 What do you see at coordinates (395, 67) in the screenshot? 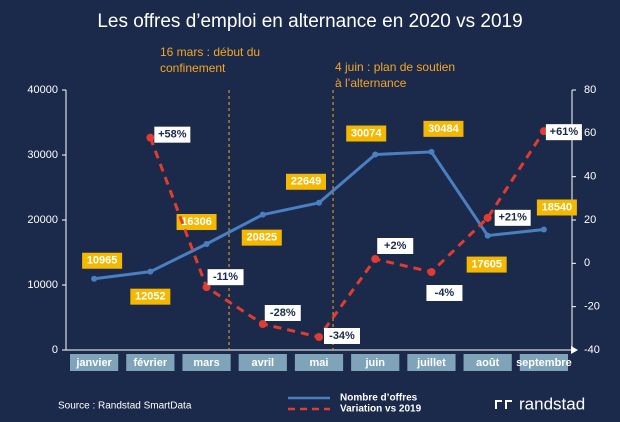
I see `annotation-text: 4 juin : plan de soutien` at bounding box center [395, 67].